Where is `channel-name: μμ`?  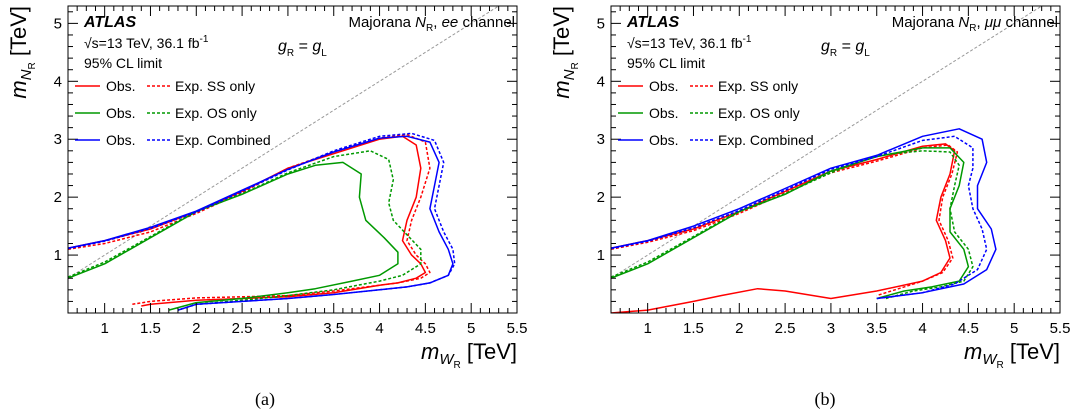
channel-name: μμ is located at coordinates (992, 22).